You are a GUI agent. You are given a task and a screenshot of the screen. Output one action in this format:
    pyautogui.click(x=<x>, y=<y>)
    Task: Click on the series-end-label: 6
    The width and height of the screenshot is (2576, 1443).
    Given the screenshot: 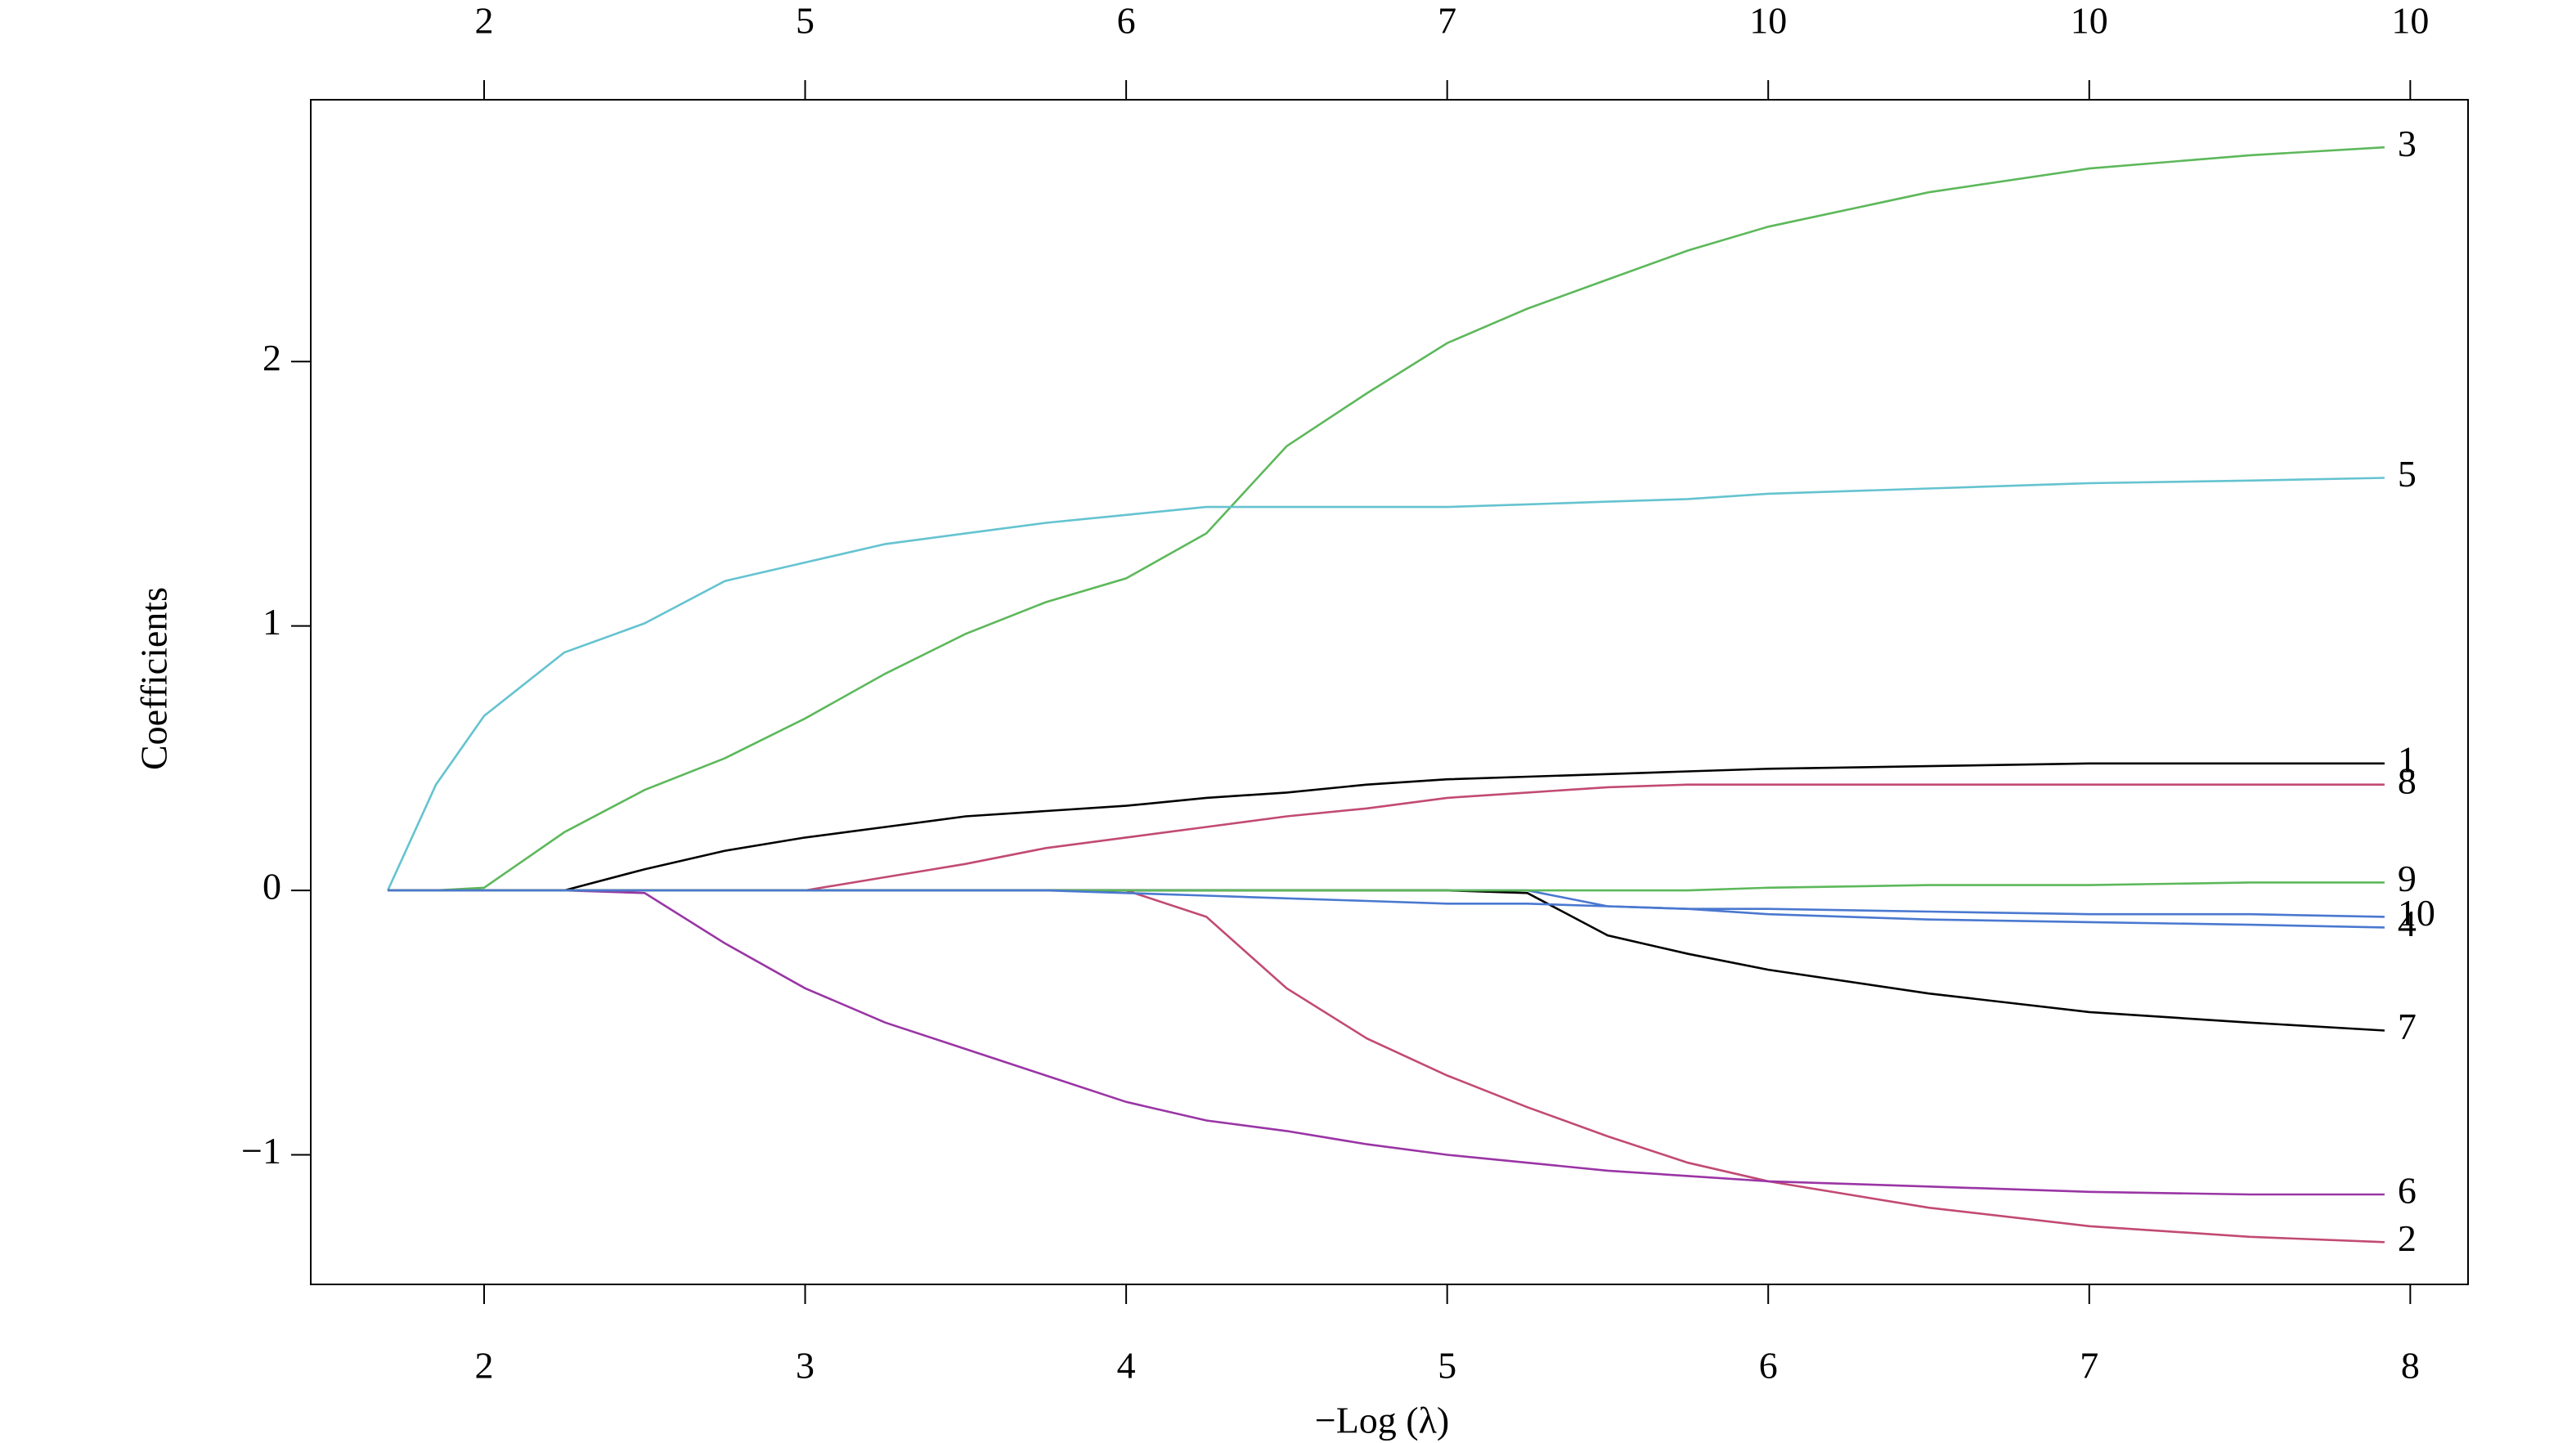 What is the action you would take?
    pyautogui.click(x=2407, y=1191)
    